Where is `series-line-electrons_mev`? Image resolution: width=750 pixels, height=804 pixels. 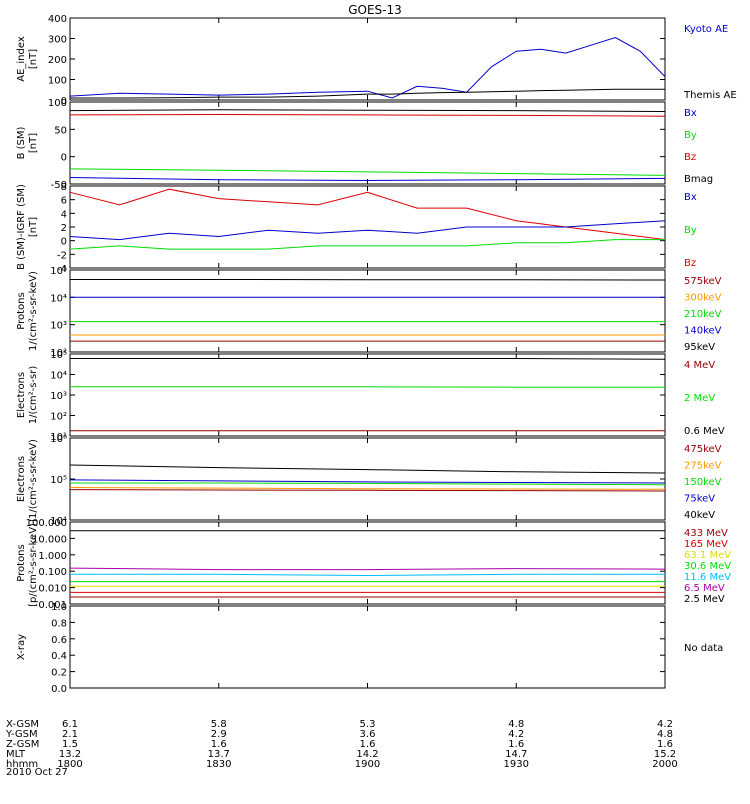 series-line-electrons_mev is located at coordinates (367, 359).